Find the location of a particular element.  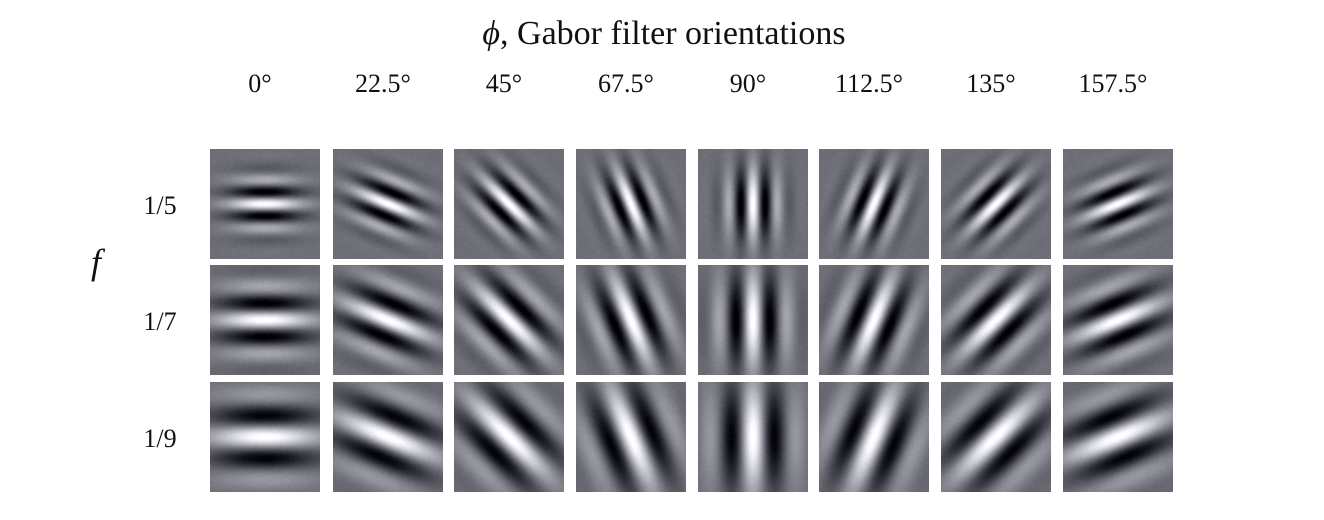

figure-title: ϕ, Gabor filter orientations is located at coordinates (663, 33).